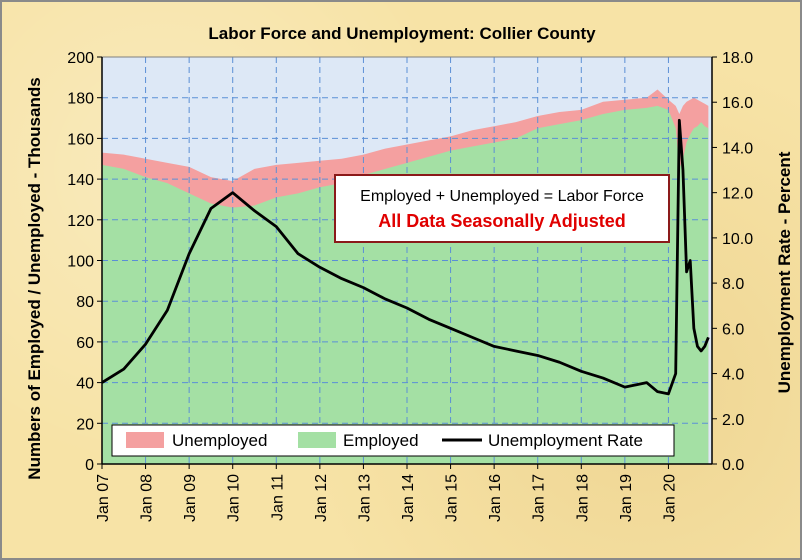  Describe the element at coordinates (737, 58) in the screenshot. I see `y2-tick-label: 18.0` at that location.